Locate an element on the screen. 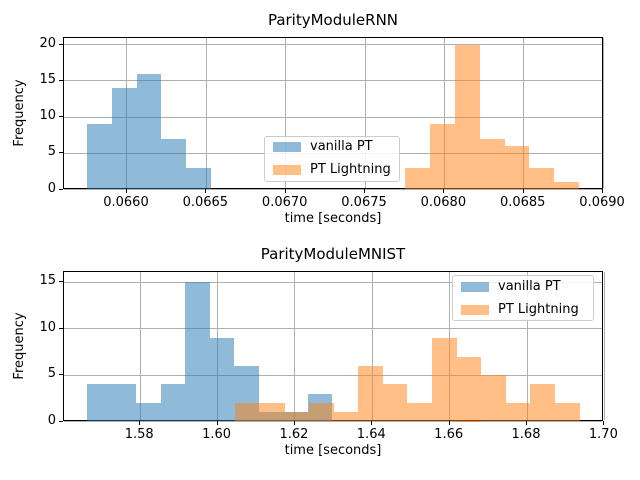 This screenshot has height=480, width=640. y-tick-label: 5 is located at coordinates (51, 152).